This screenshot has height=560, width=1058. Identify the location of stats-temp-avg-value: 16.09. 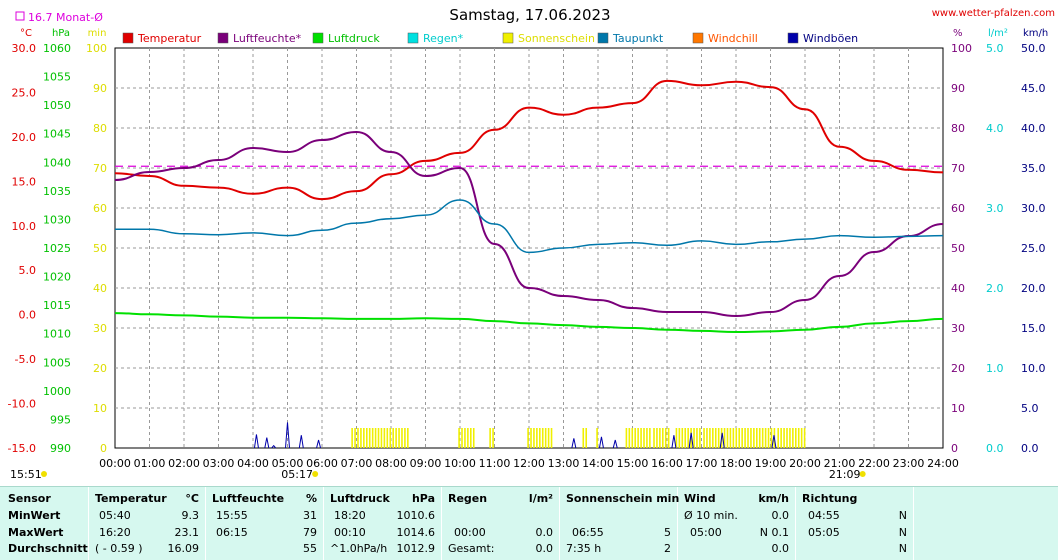
(183, 548).